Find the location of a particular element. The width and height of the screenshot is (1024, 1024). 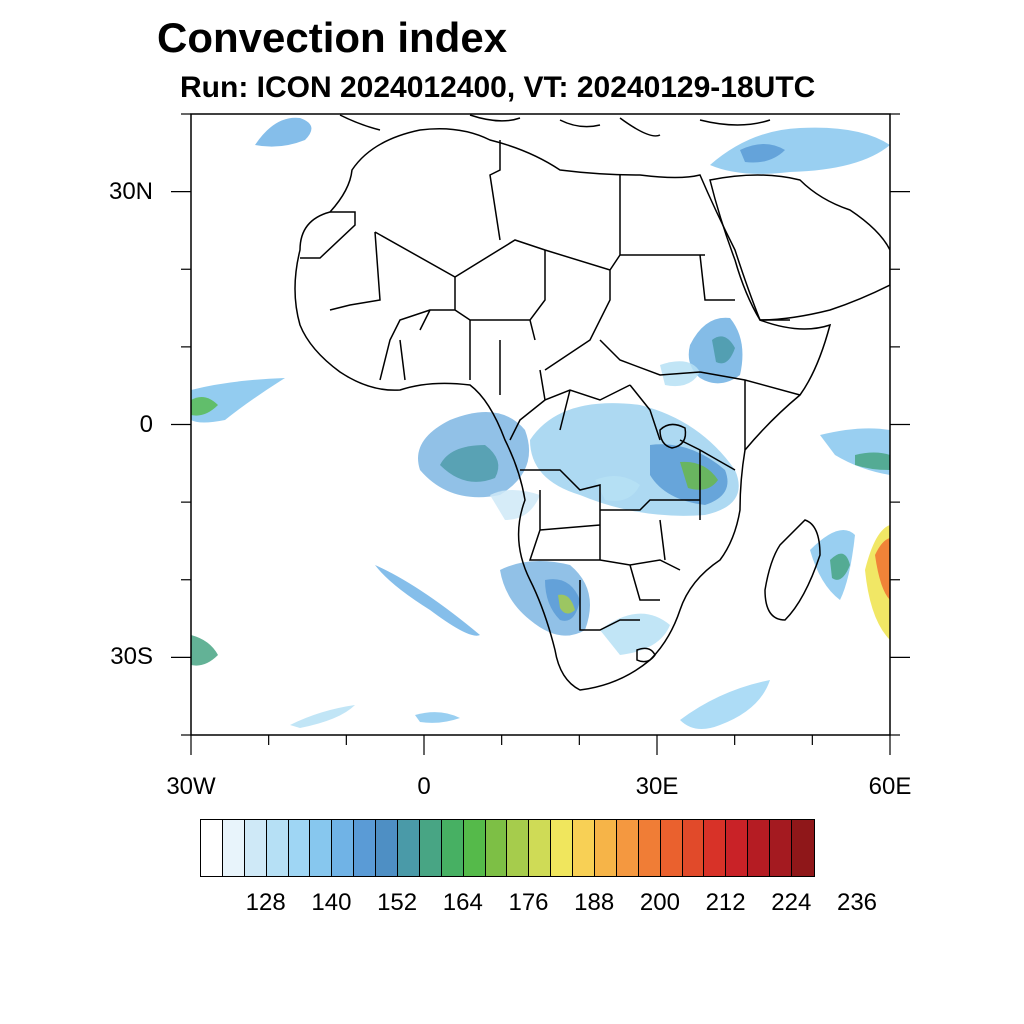

y-tick-label-30n: 30N is located at coordinates (130, 191).